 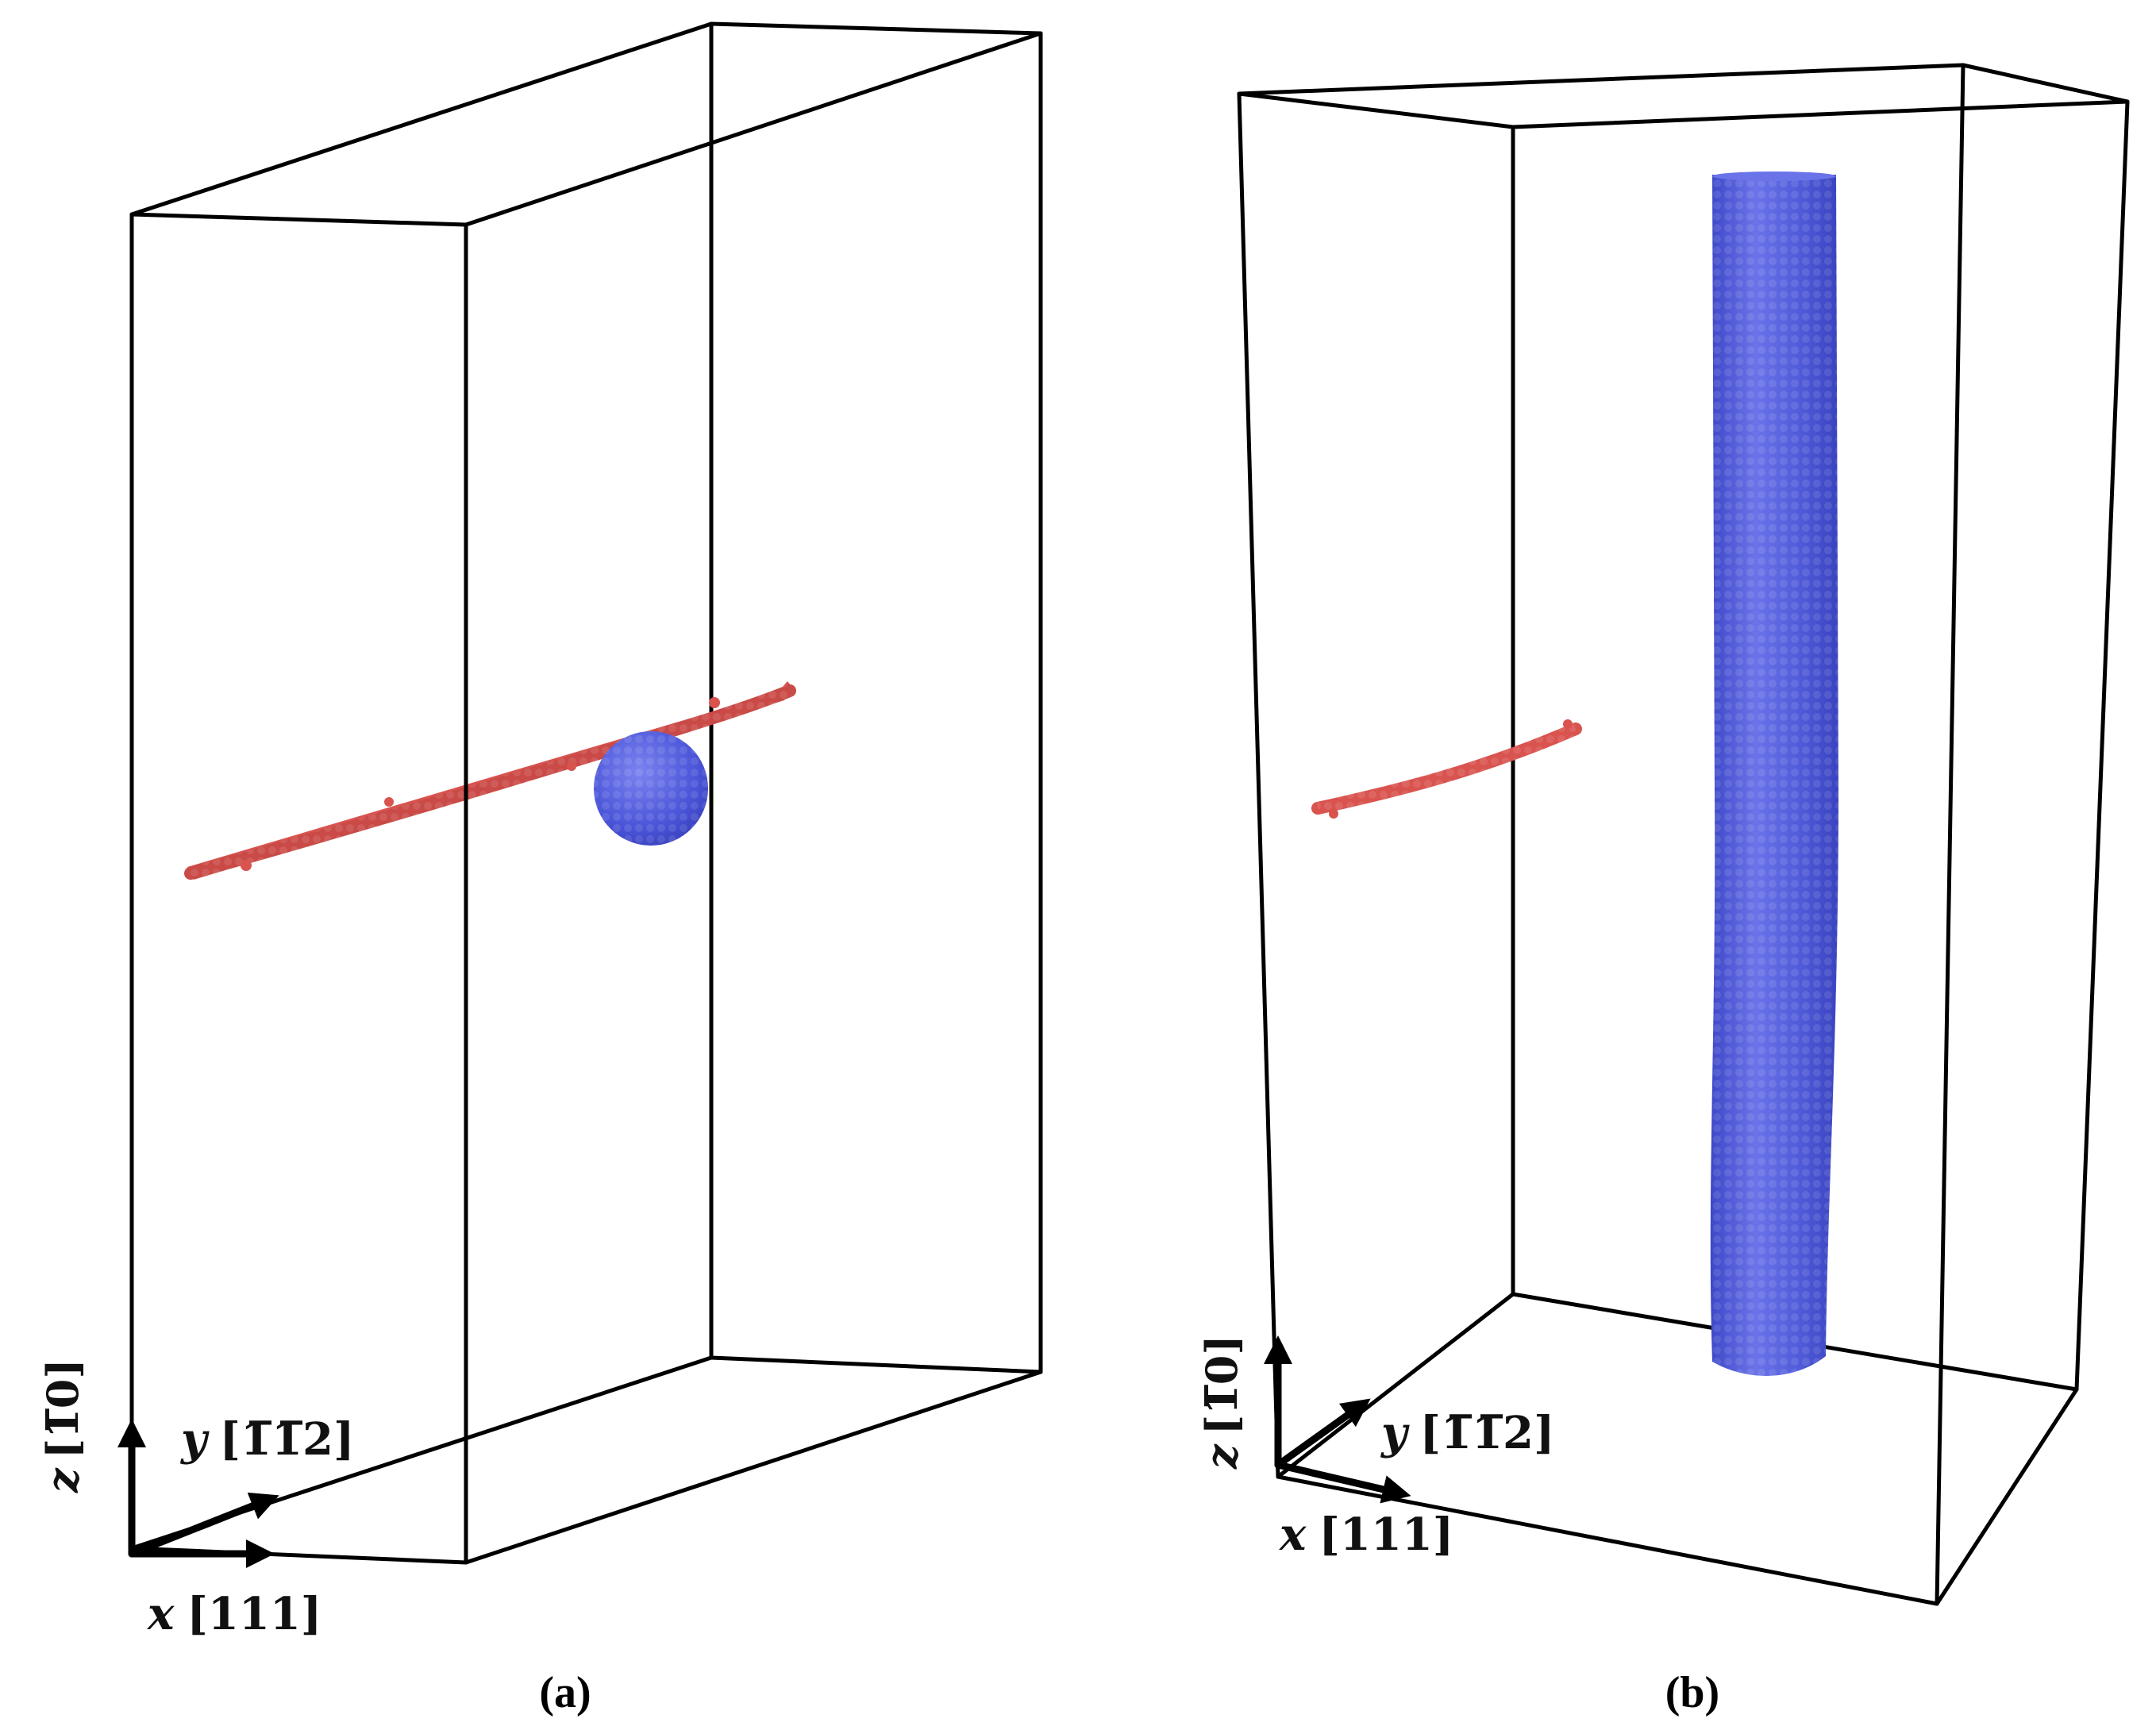 What do you see at coordinates (1221, 1402) in the screenshot?
I see `panel-b-z-axis-label: z[1̅0]` at bounding box center [1221, 1402].